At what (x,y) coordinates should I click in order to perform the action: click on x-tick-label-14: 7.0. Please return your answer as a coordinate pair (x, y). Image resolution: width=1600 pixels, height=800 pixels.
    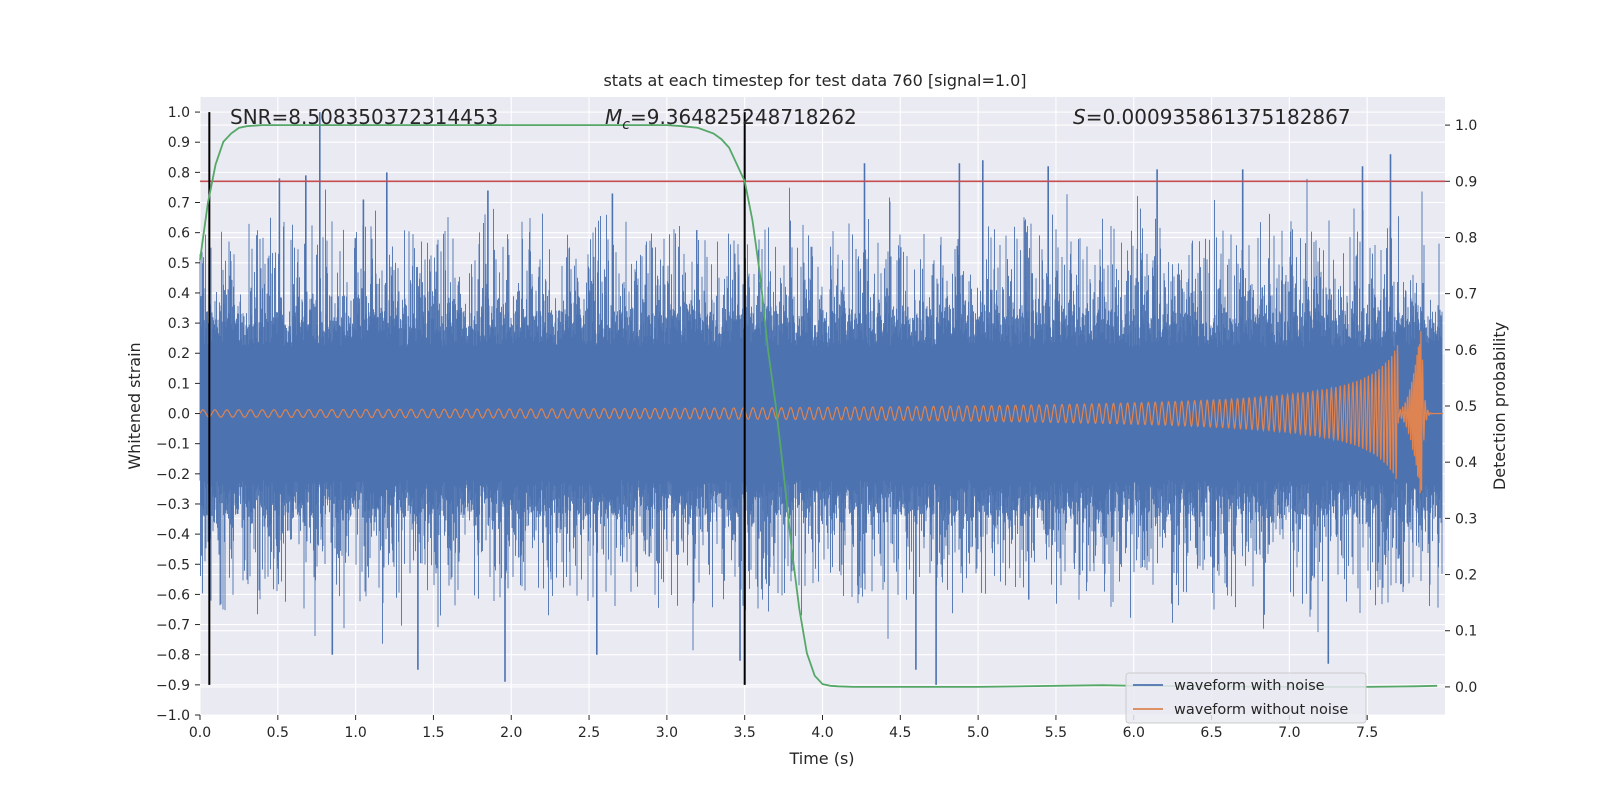
    Looking at the image, I should click on (1289, 733).